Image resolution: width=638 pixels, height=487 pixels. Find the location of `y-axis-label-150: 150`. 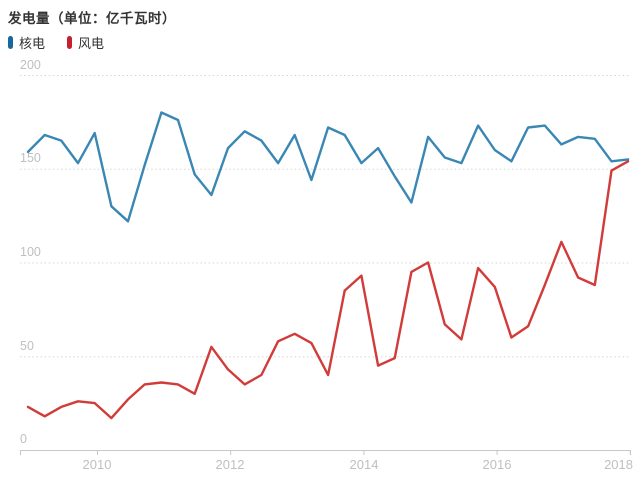

y-axis-label-150: 150 is located at coordinates (30, 158).